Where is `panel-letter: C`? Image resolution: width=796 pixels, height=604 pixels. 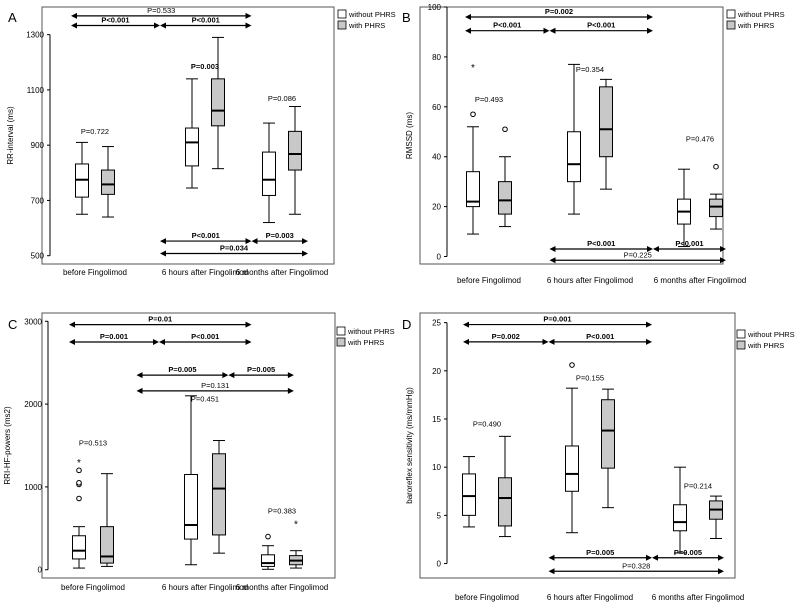
panel-letter: C is located at coordinates (12, 324).